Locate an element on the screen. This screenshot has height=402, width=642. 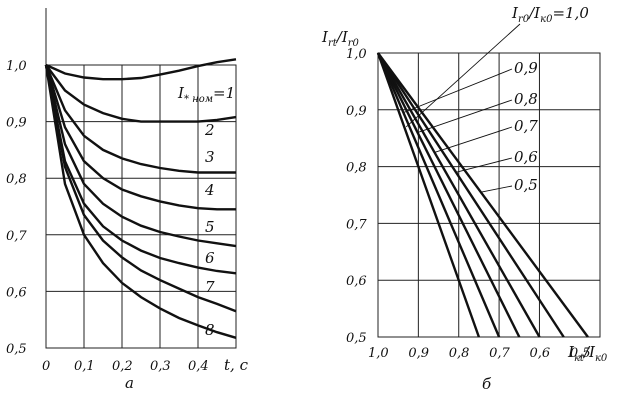
chart-b-y-tick-1: 0,9 is located at coordinates (356, 111).